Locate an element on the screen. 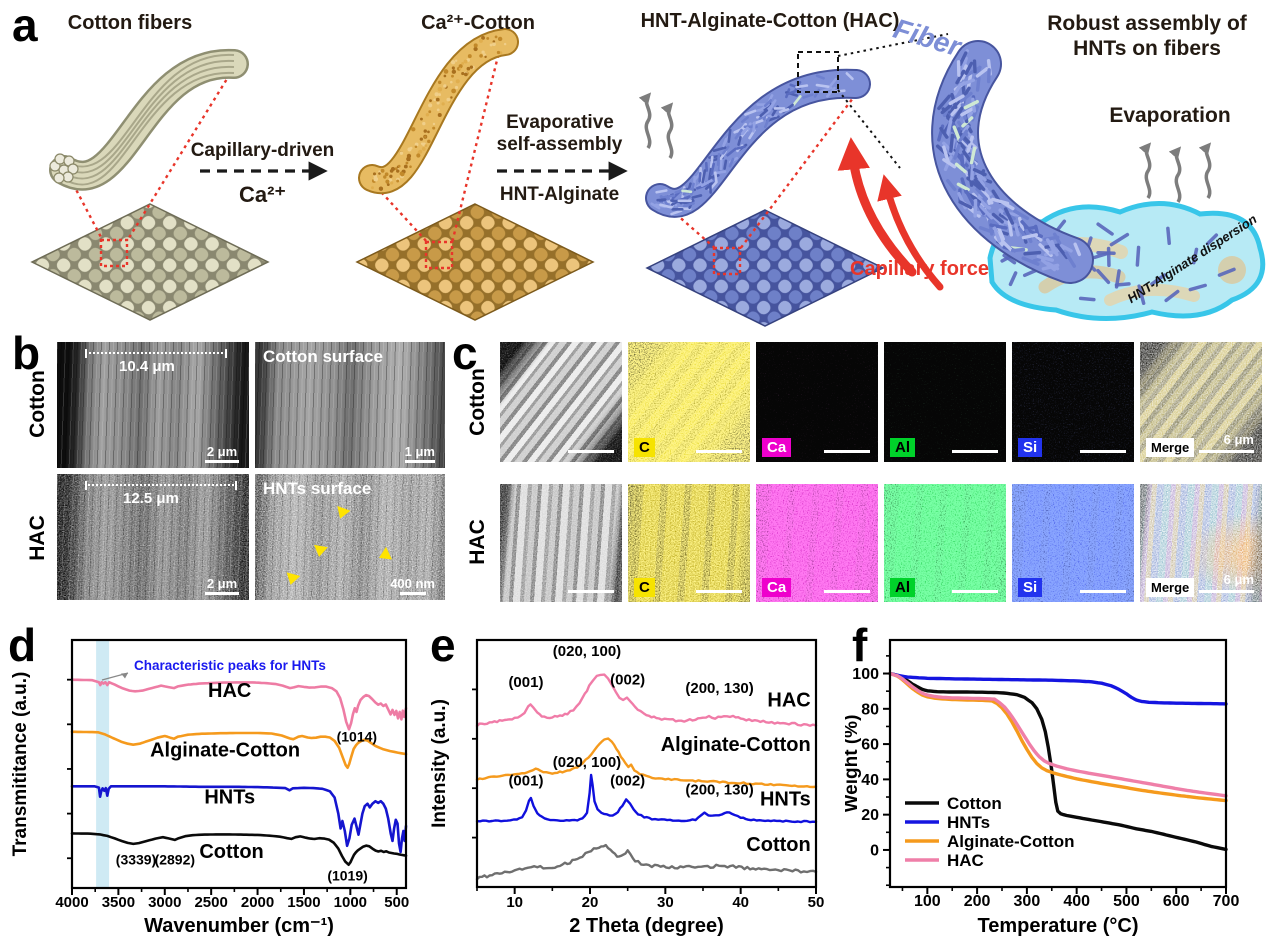 The height and width of the screenshot is (942, 1270). diameter-measure-line is located at coordinates (156, 353).